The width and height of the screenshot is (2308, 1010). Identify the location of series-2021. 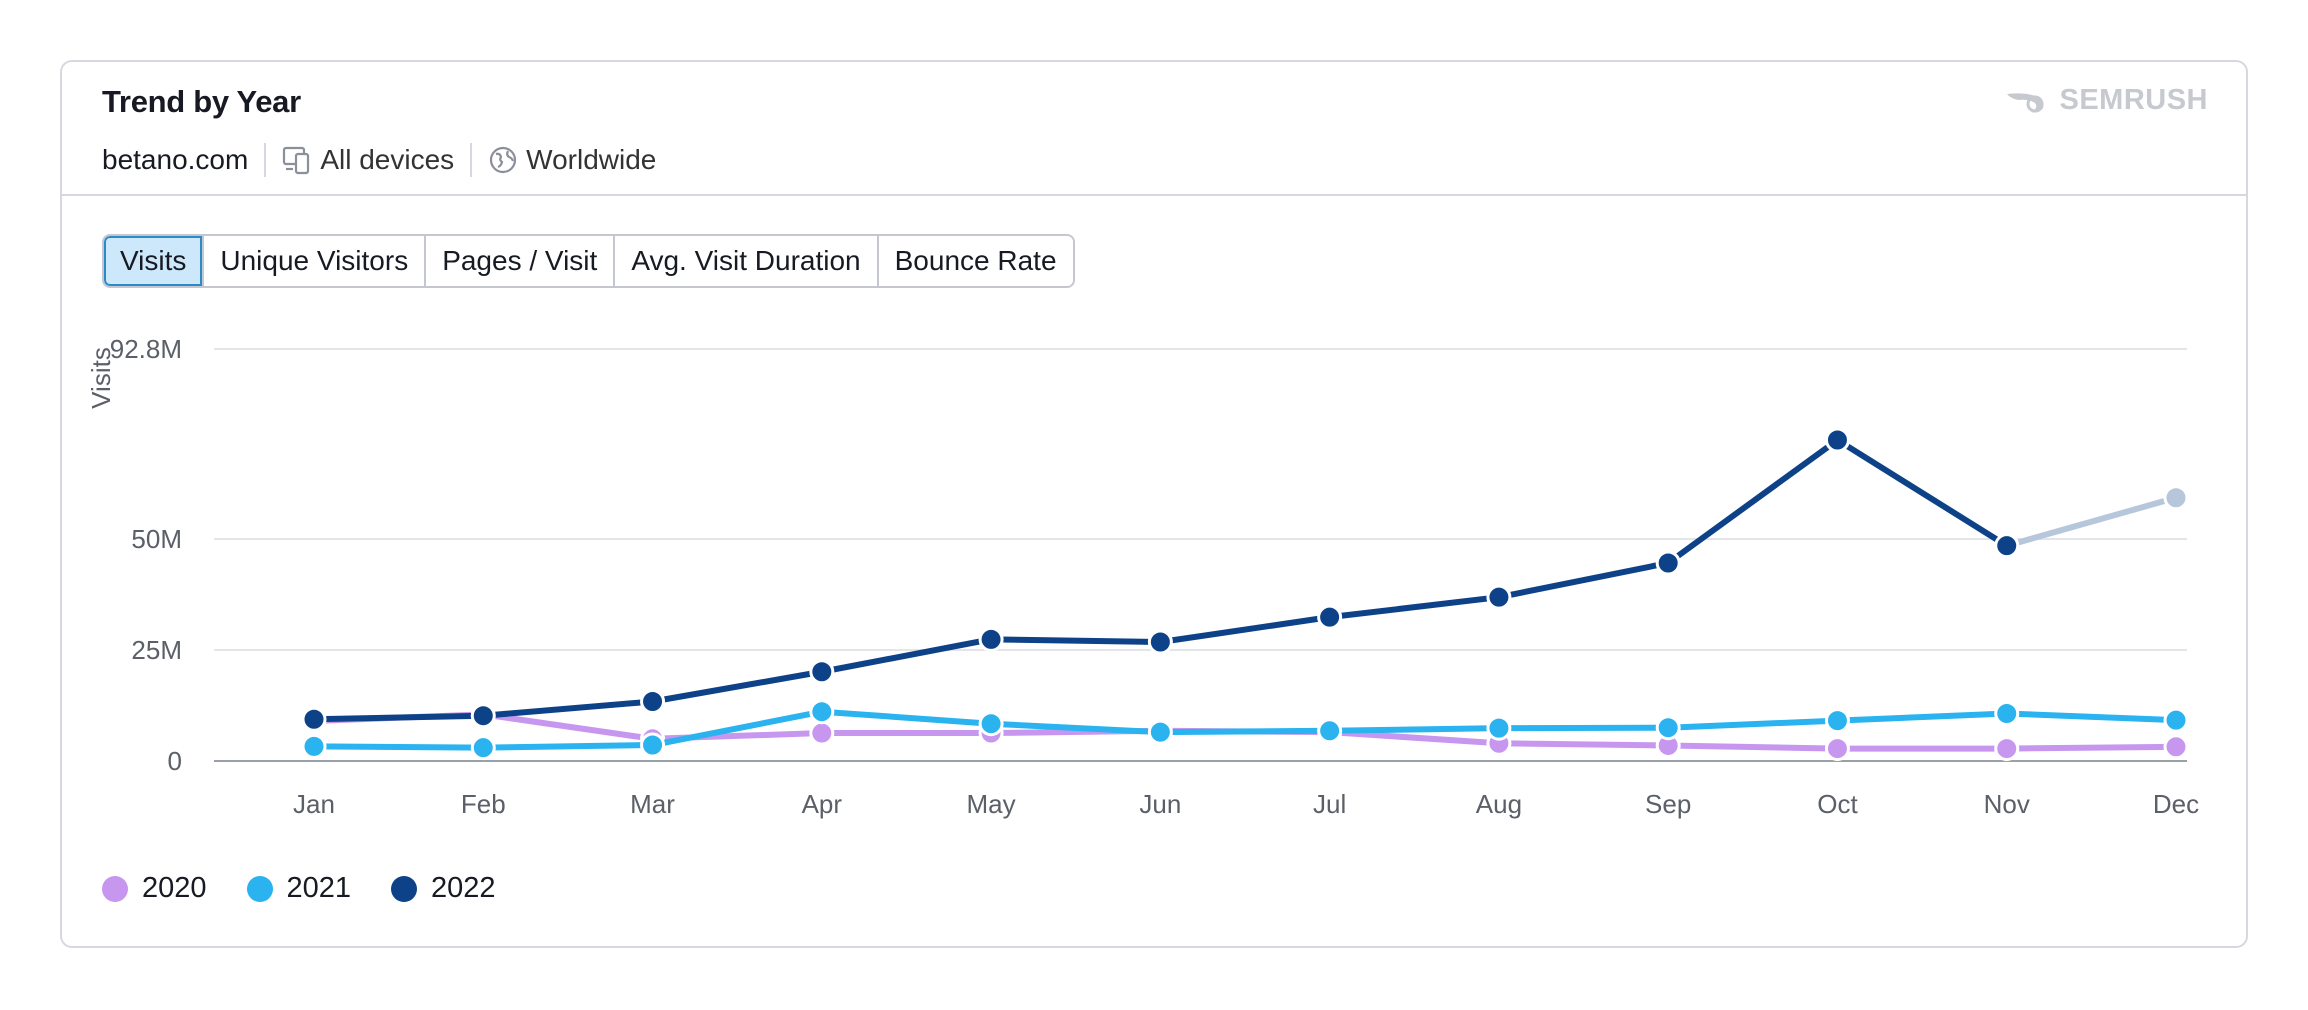
(1245, 730).